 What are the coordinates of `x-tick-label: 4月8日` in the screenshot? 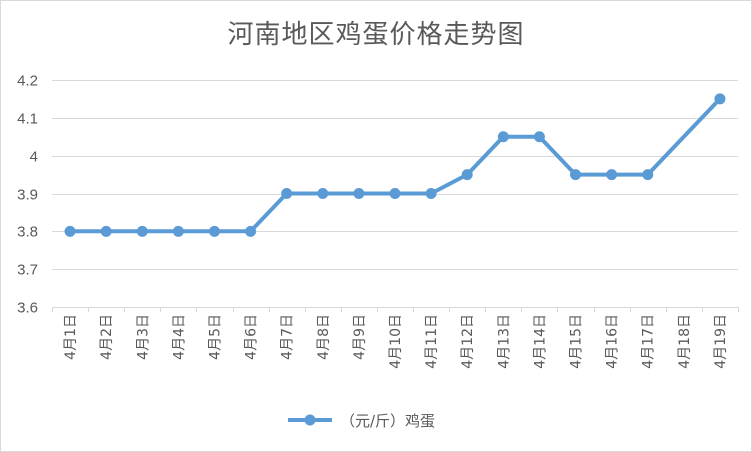 It's located at (324, 337).